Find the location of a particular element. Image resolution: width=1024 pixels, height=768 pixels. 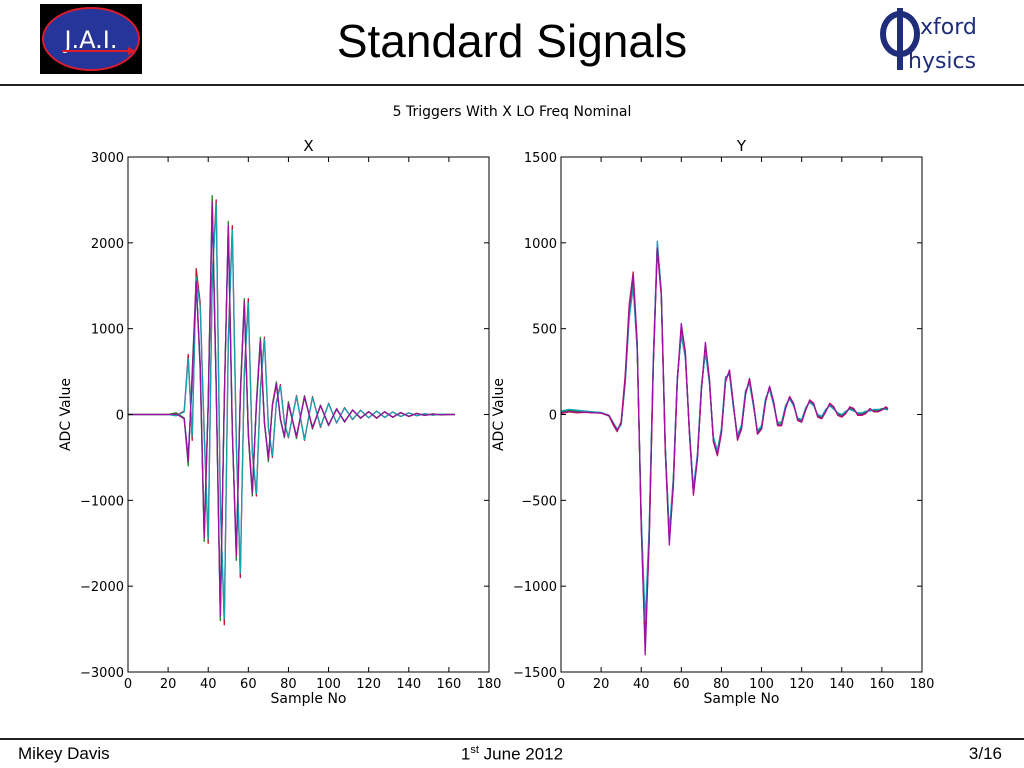

footer-date-suffix: st is located at coordinates (474, 750).